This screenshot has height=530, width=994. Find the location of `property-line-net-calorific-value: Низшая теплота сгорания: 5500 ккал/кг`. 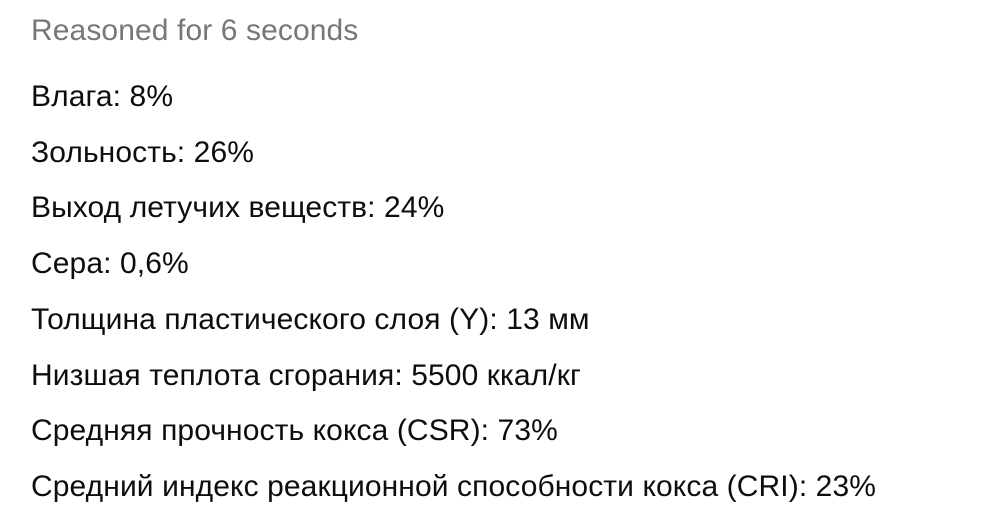

property-line-net-calorific-value: Низшая теплота сгорания: 5500 ккал/кг is located at coordinates (306, 375).